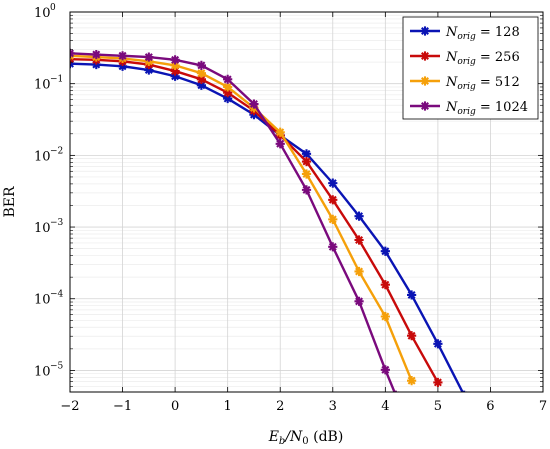  What do you see at coordinates (490, 406) in the screenshot?
I see `x-tick-label: 6` at bounding box center [490, 406].